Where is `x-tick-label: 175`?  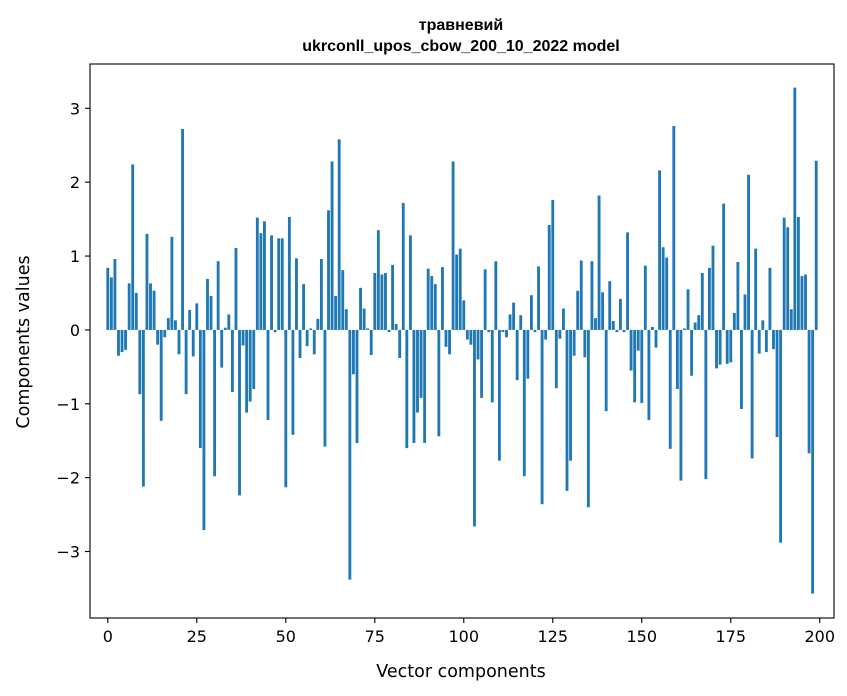 x-tick-label: 175 is located at coordinates (730, 636).